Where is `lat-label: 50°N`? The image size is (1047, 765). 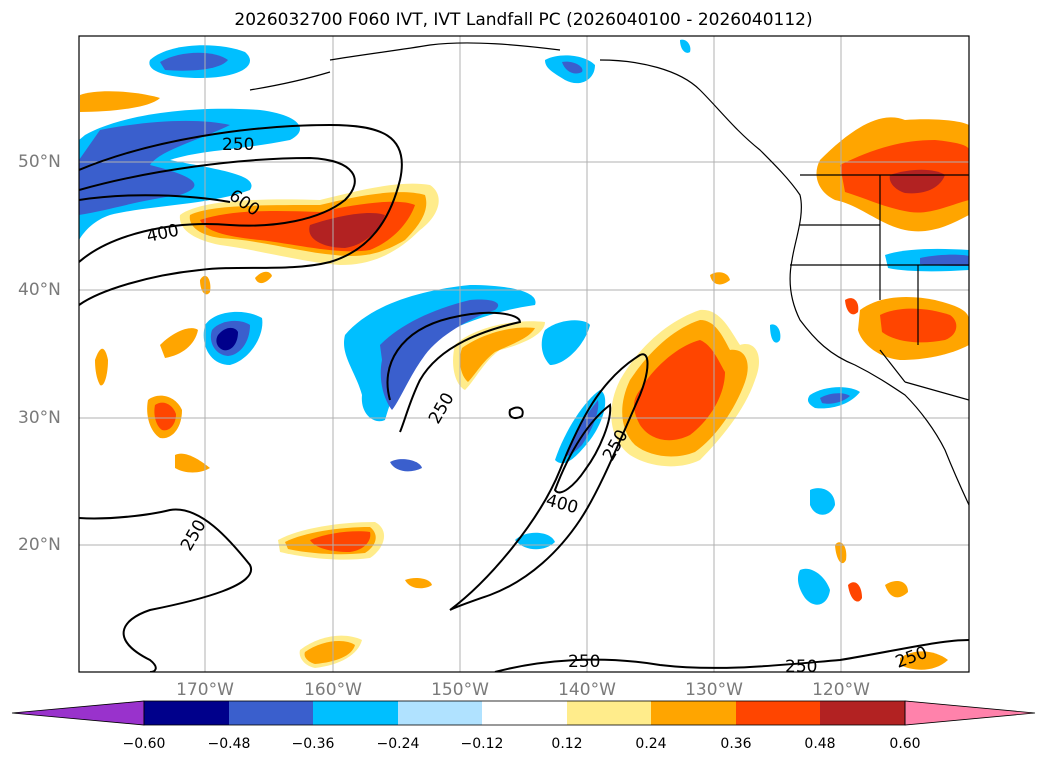
lat-label: 50°N is located at coordinates (39, 162).